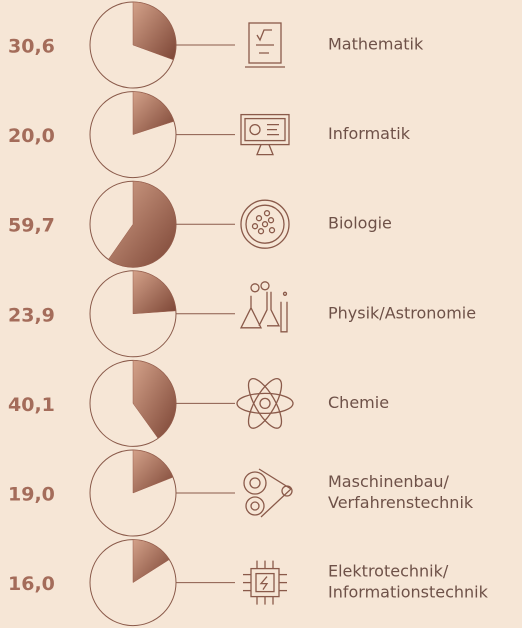  I want to click on value-label: 30,6, so click(31, 47).